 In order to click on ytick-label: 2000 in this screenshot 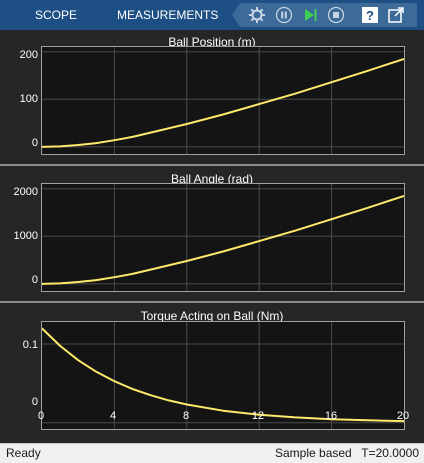, I will do `click(25, 192)`.